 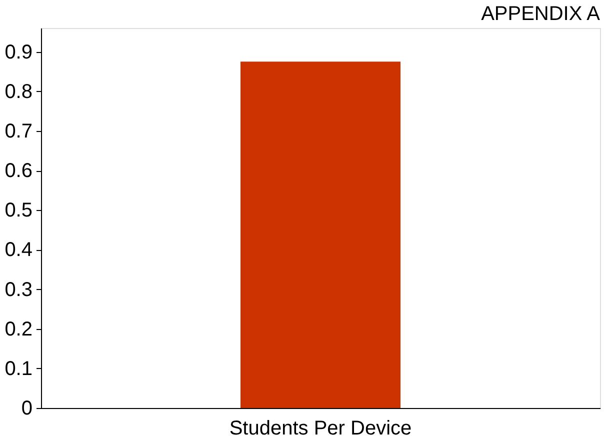 What do you see at coordinates (541, 14) in the screenshot?
I see `chart-title: APPENDIX A` at bounding box center [541, 14].